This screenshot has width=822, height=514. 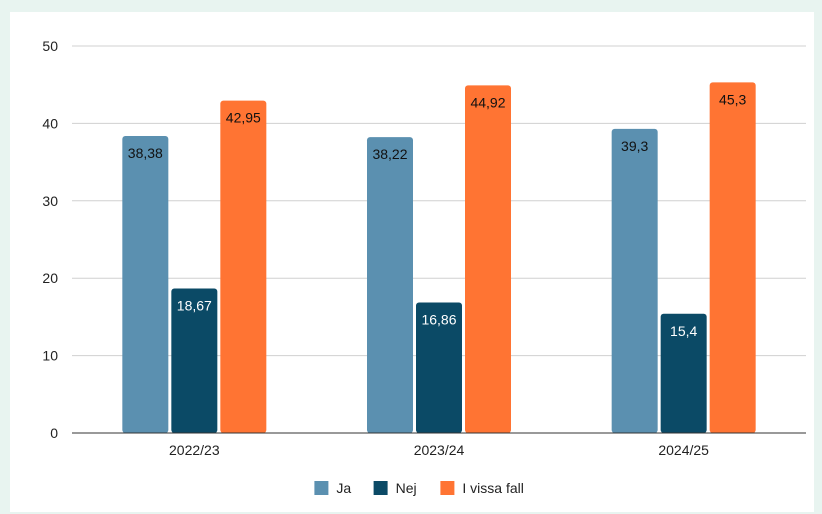 What do you see at coordinates (343, 488) in the screenshot?
I see `legend-label: Ja` at bounding box center [343, 488].